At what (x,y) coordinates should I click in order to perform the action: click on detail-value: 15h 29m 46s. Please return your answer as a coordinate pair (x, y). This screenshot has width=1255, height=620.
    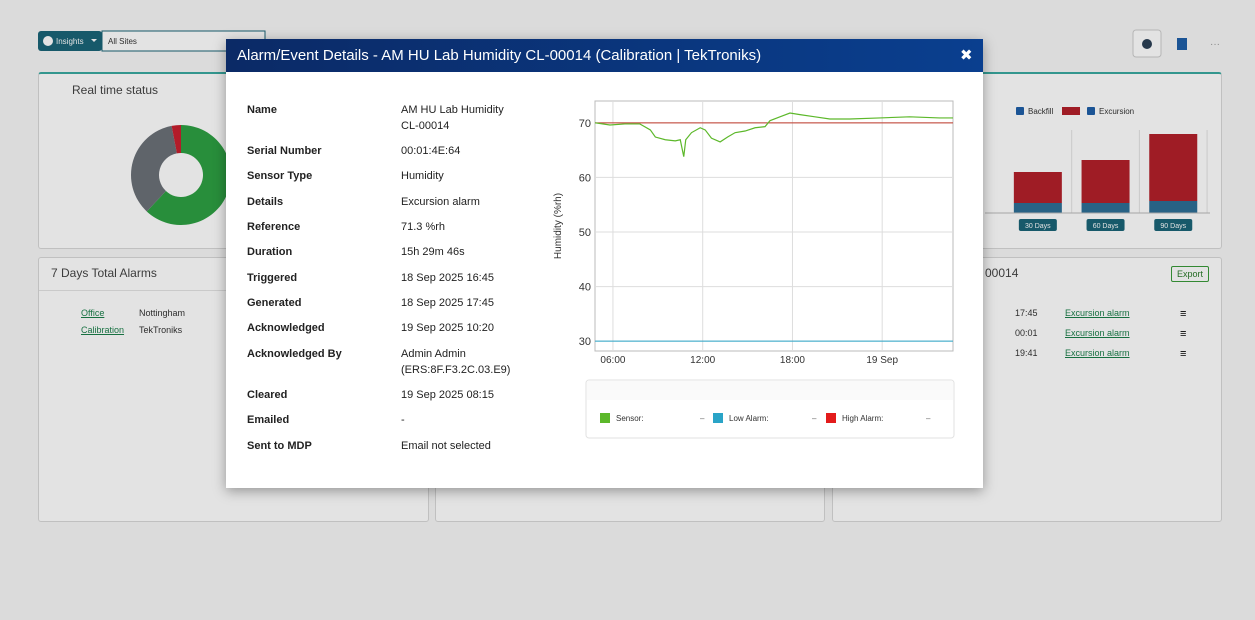
    Looking at the image, I should click on (433, 252).